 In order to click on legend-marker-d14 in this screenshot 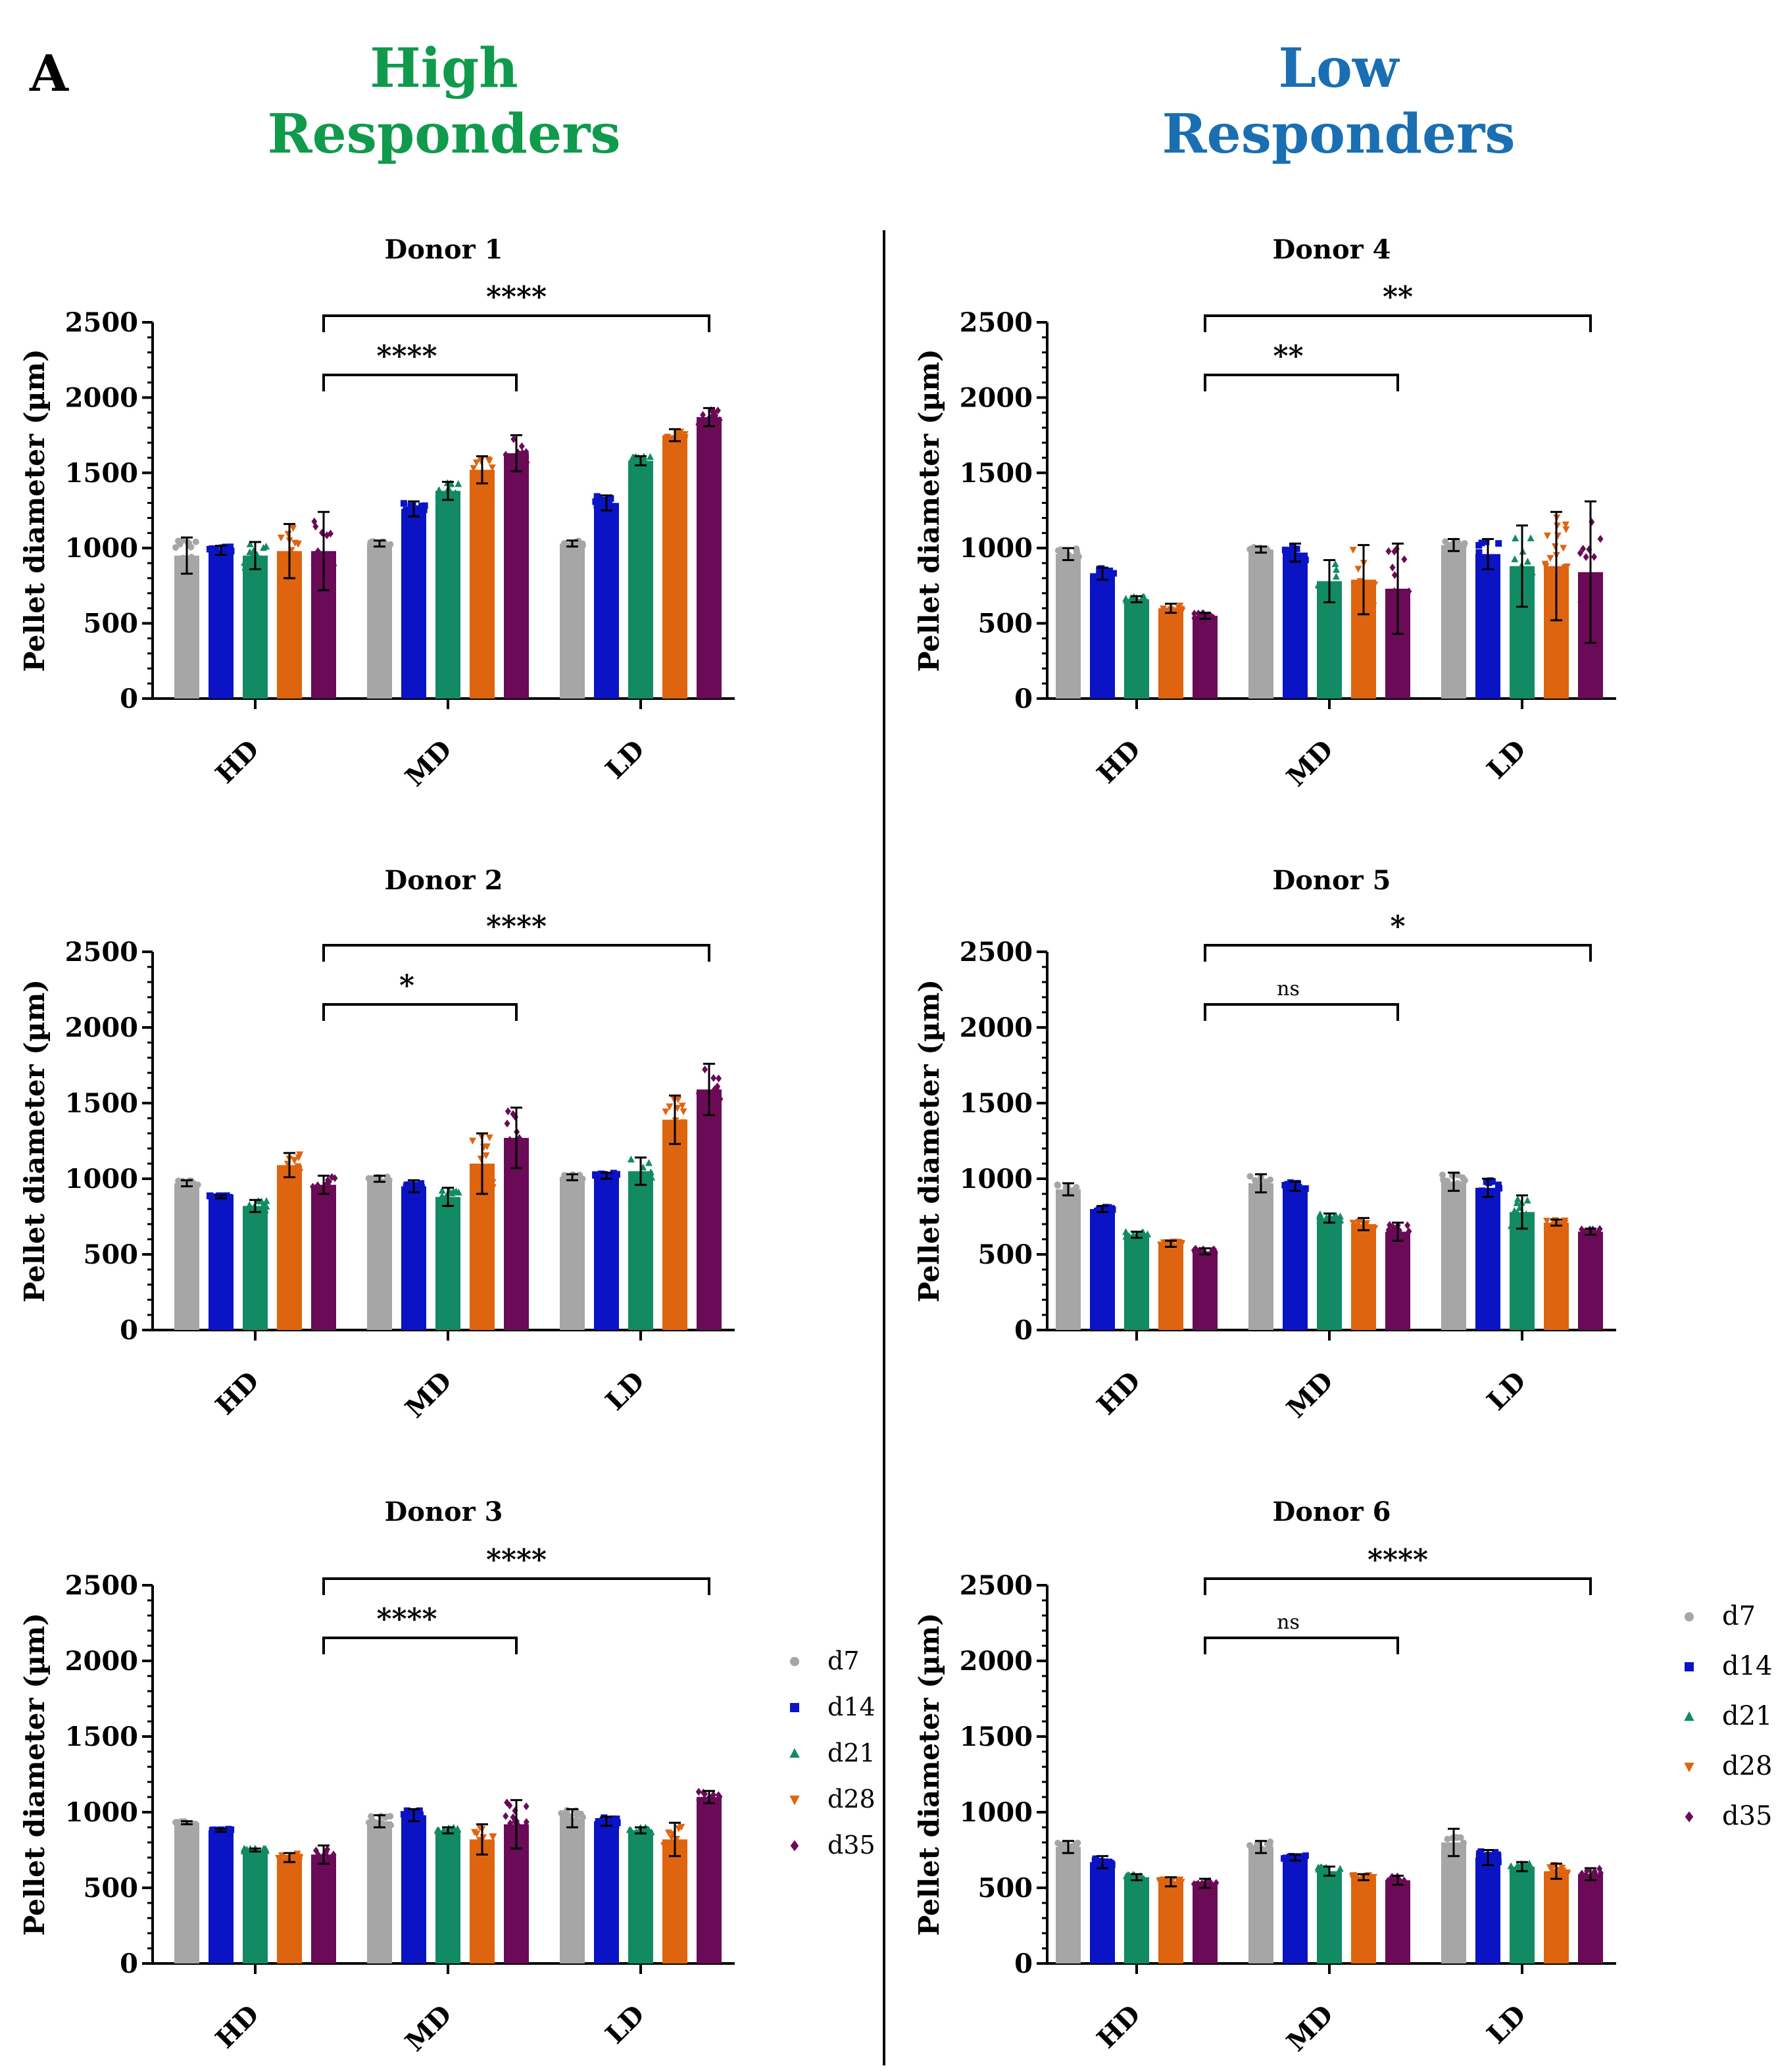, I will do `click(794, 1707)`.